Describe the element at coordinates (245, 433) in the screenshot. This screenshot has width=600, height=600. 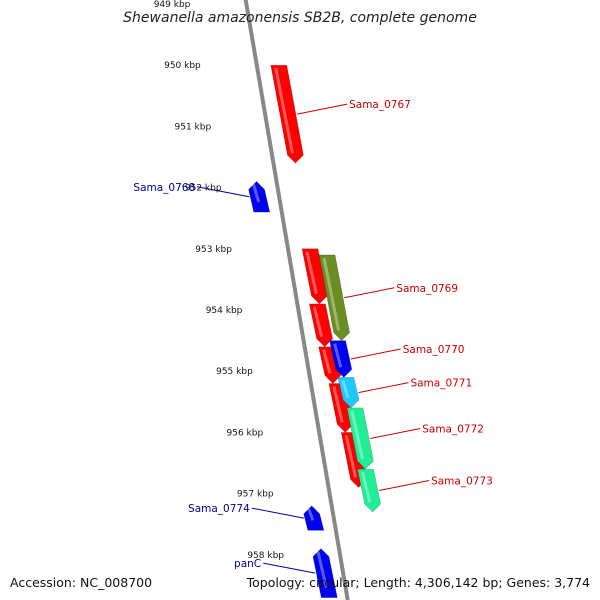
I see `tick-label: 956 kbp` at that location.